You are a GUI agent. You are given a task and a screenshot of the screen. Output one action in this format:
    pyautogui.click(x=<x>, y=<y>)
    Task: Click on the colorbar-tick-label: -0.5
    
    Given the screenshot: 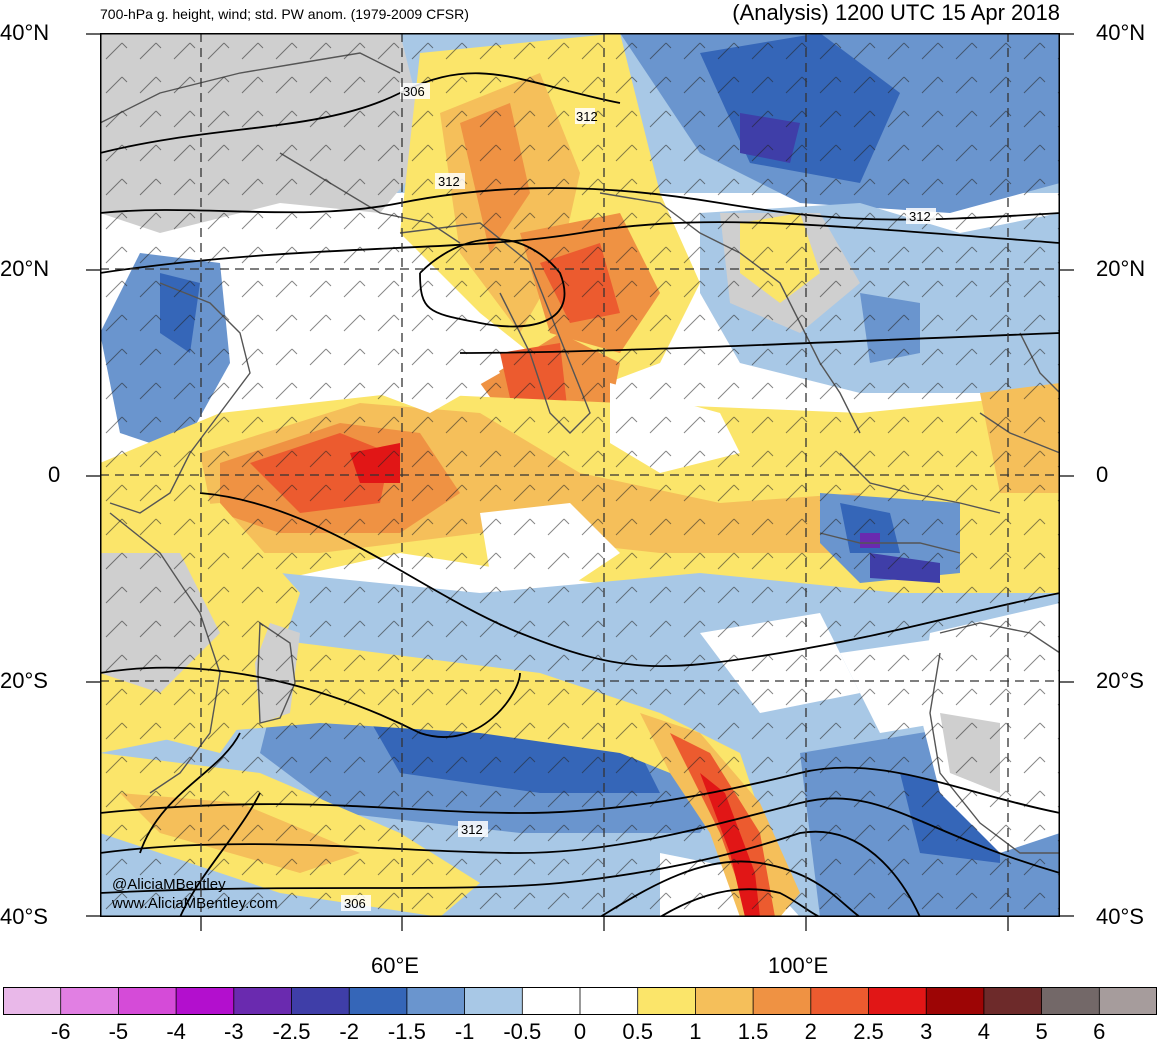 What is the action you would take?
    pyautogui.click(x=522, y=1031)
    